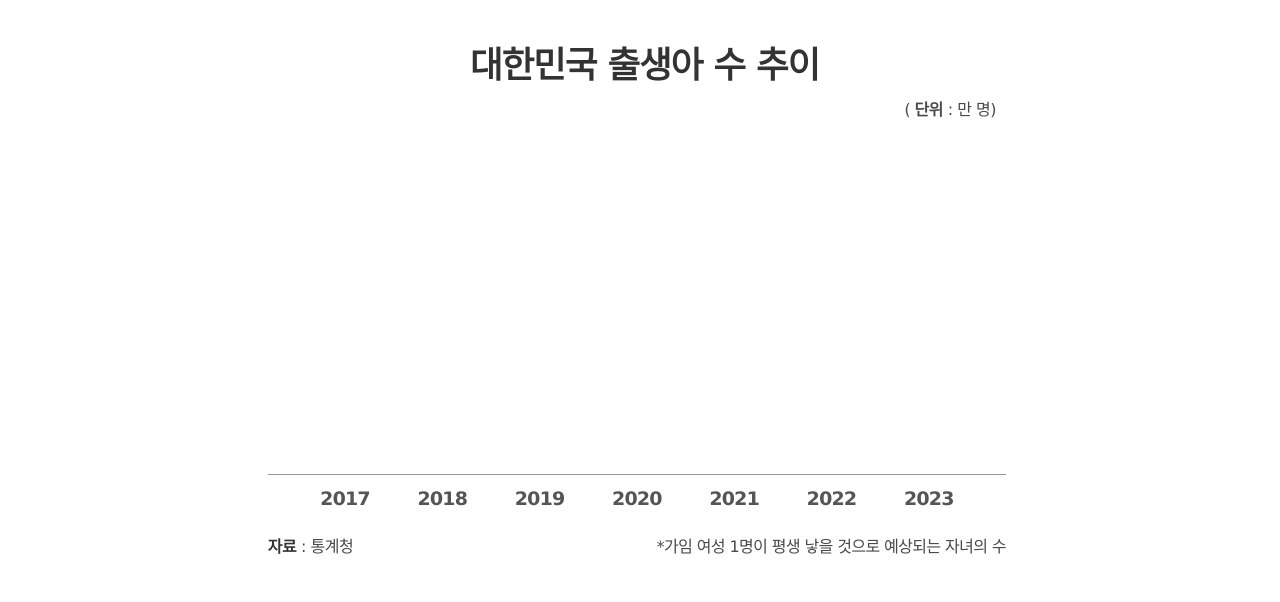  What do you see at coordinates (831, 499) in the screenshot?
I see `x-tick-label-2022: 2022` at bounding box center [831, 499].